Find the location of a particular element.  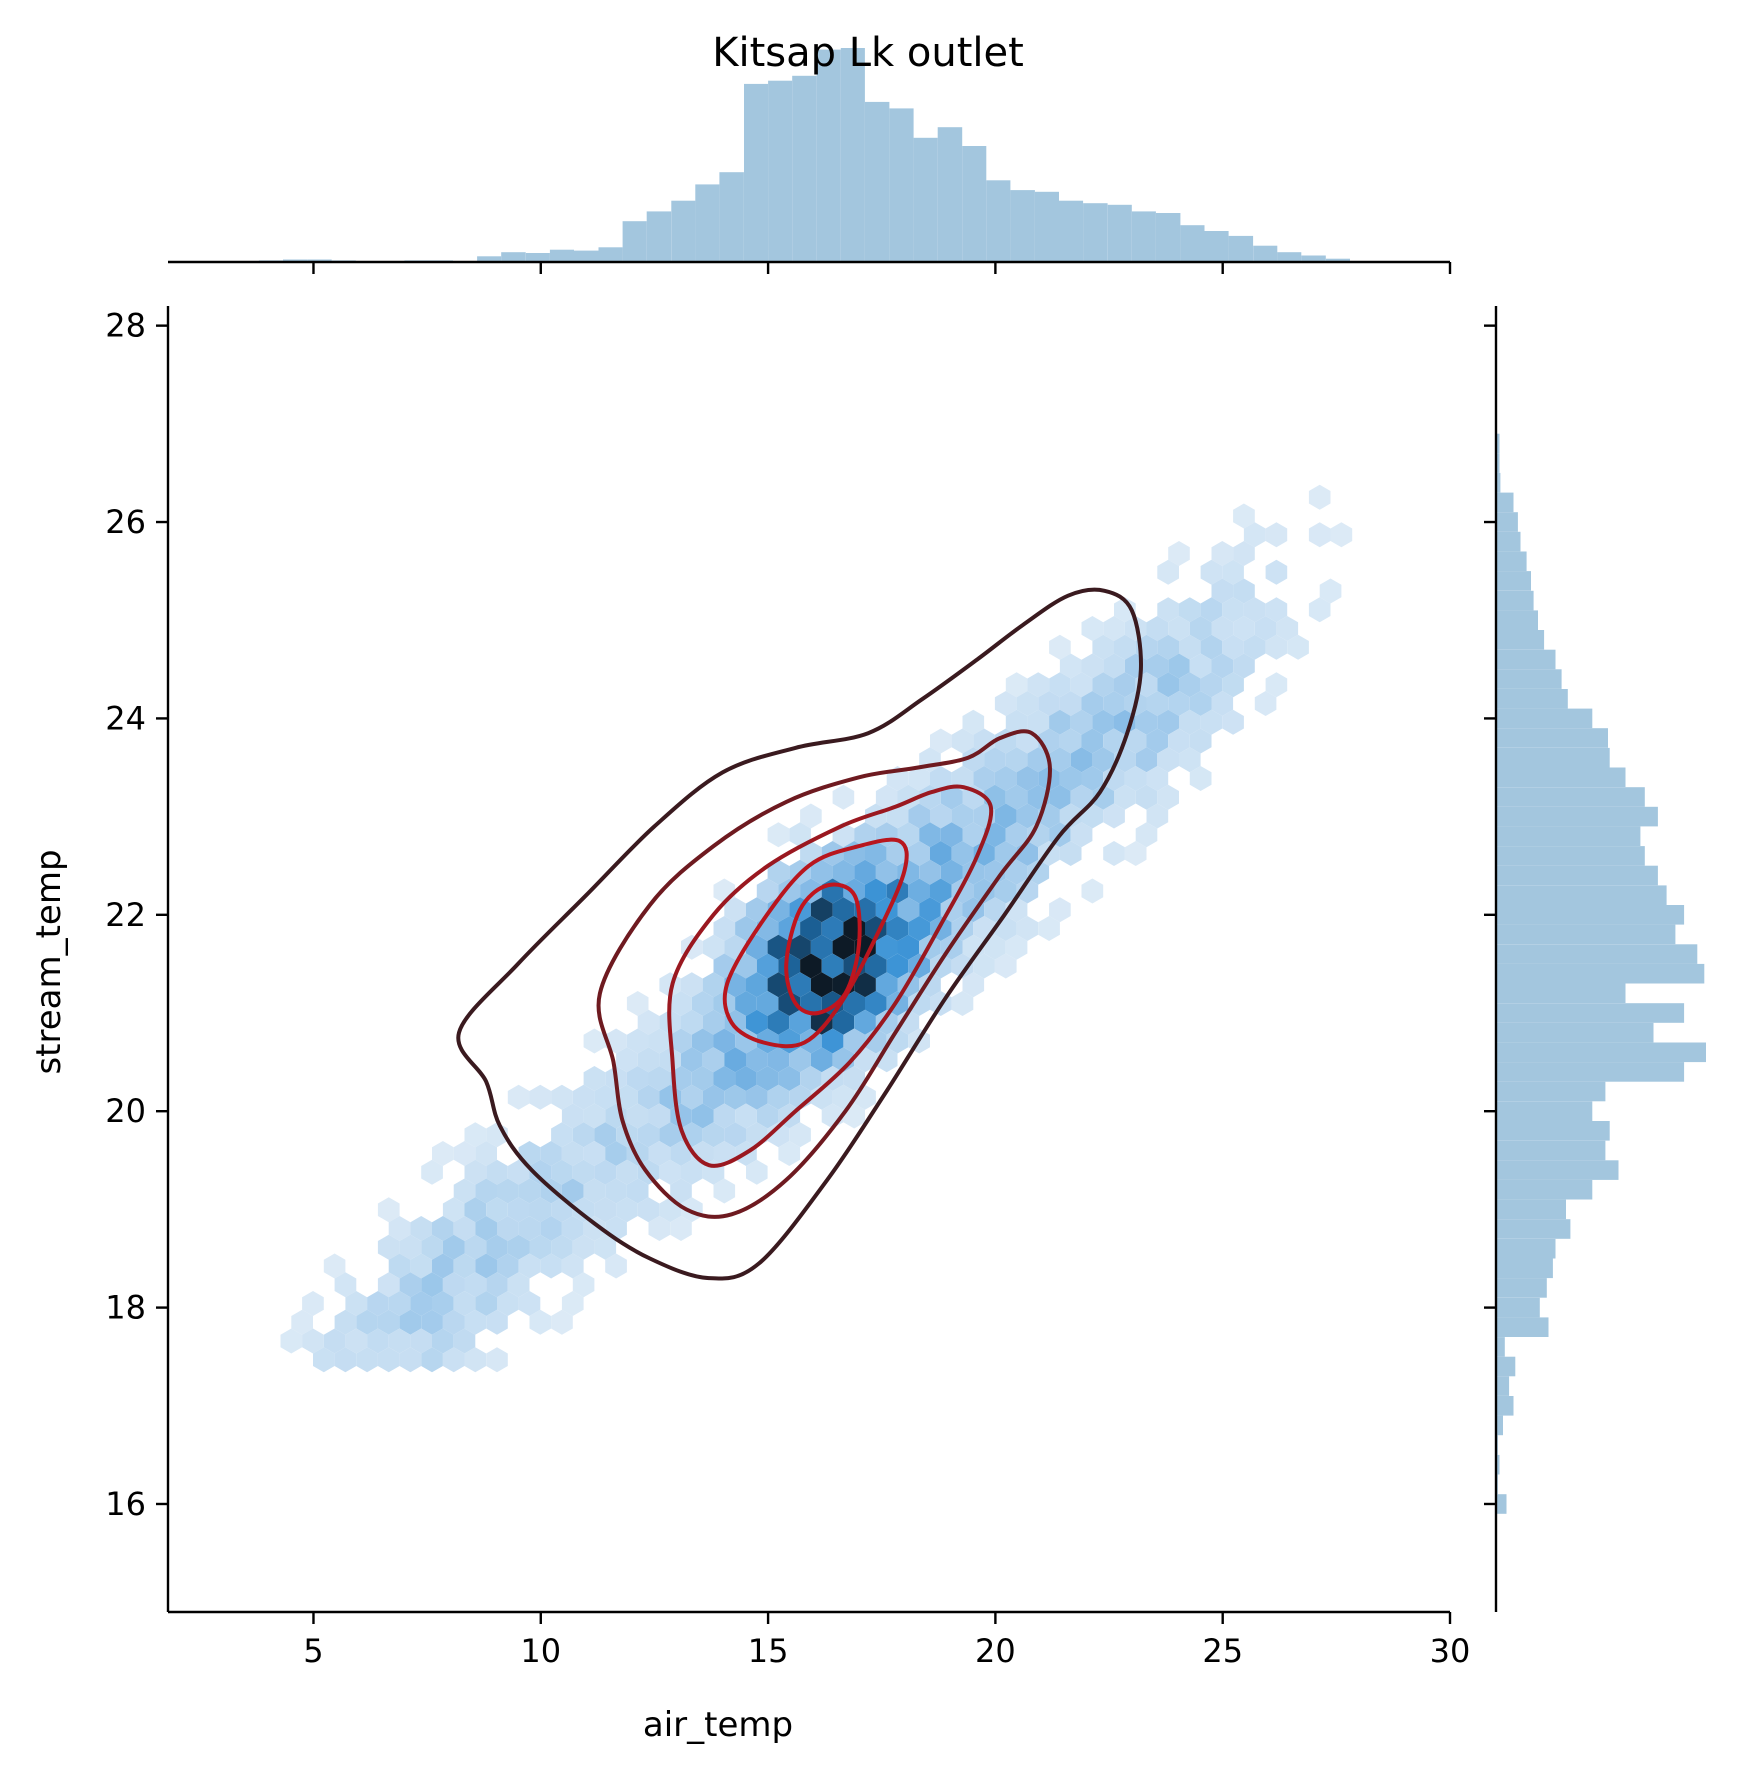

y-tick-label: 28 is located at coordinates (125, 326).